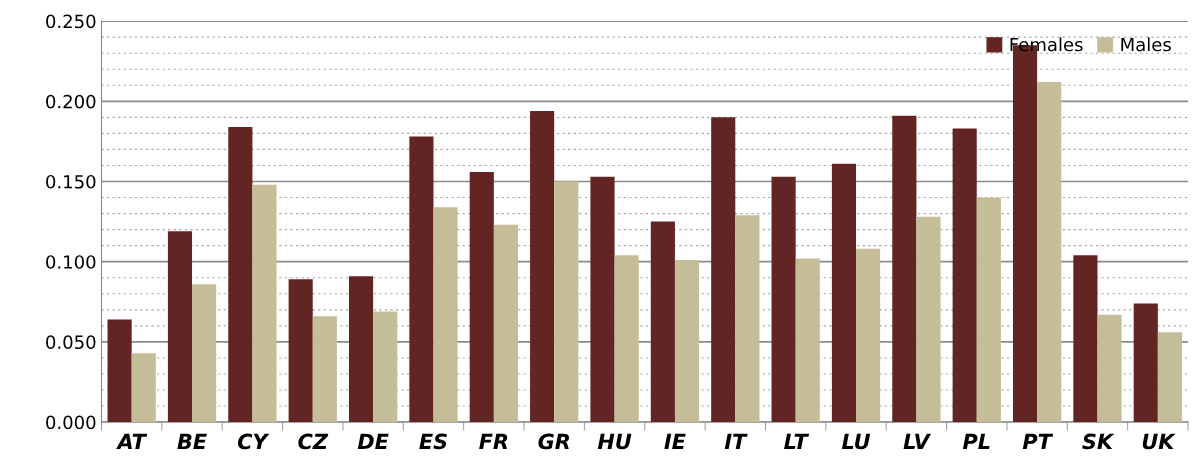  I want to click on legend-label: Males, so click(1146, 44).